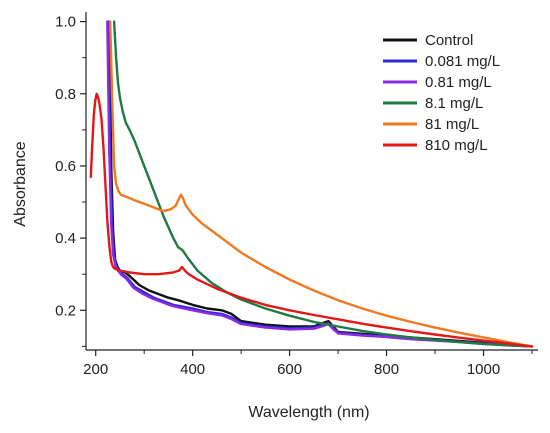 This screenshot has height=433, width=550. What do you see at coordinates (483, 369) in the screenshot?
I see `x-tick-label: 1000` at bounding box center [483, 369].